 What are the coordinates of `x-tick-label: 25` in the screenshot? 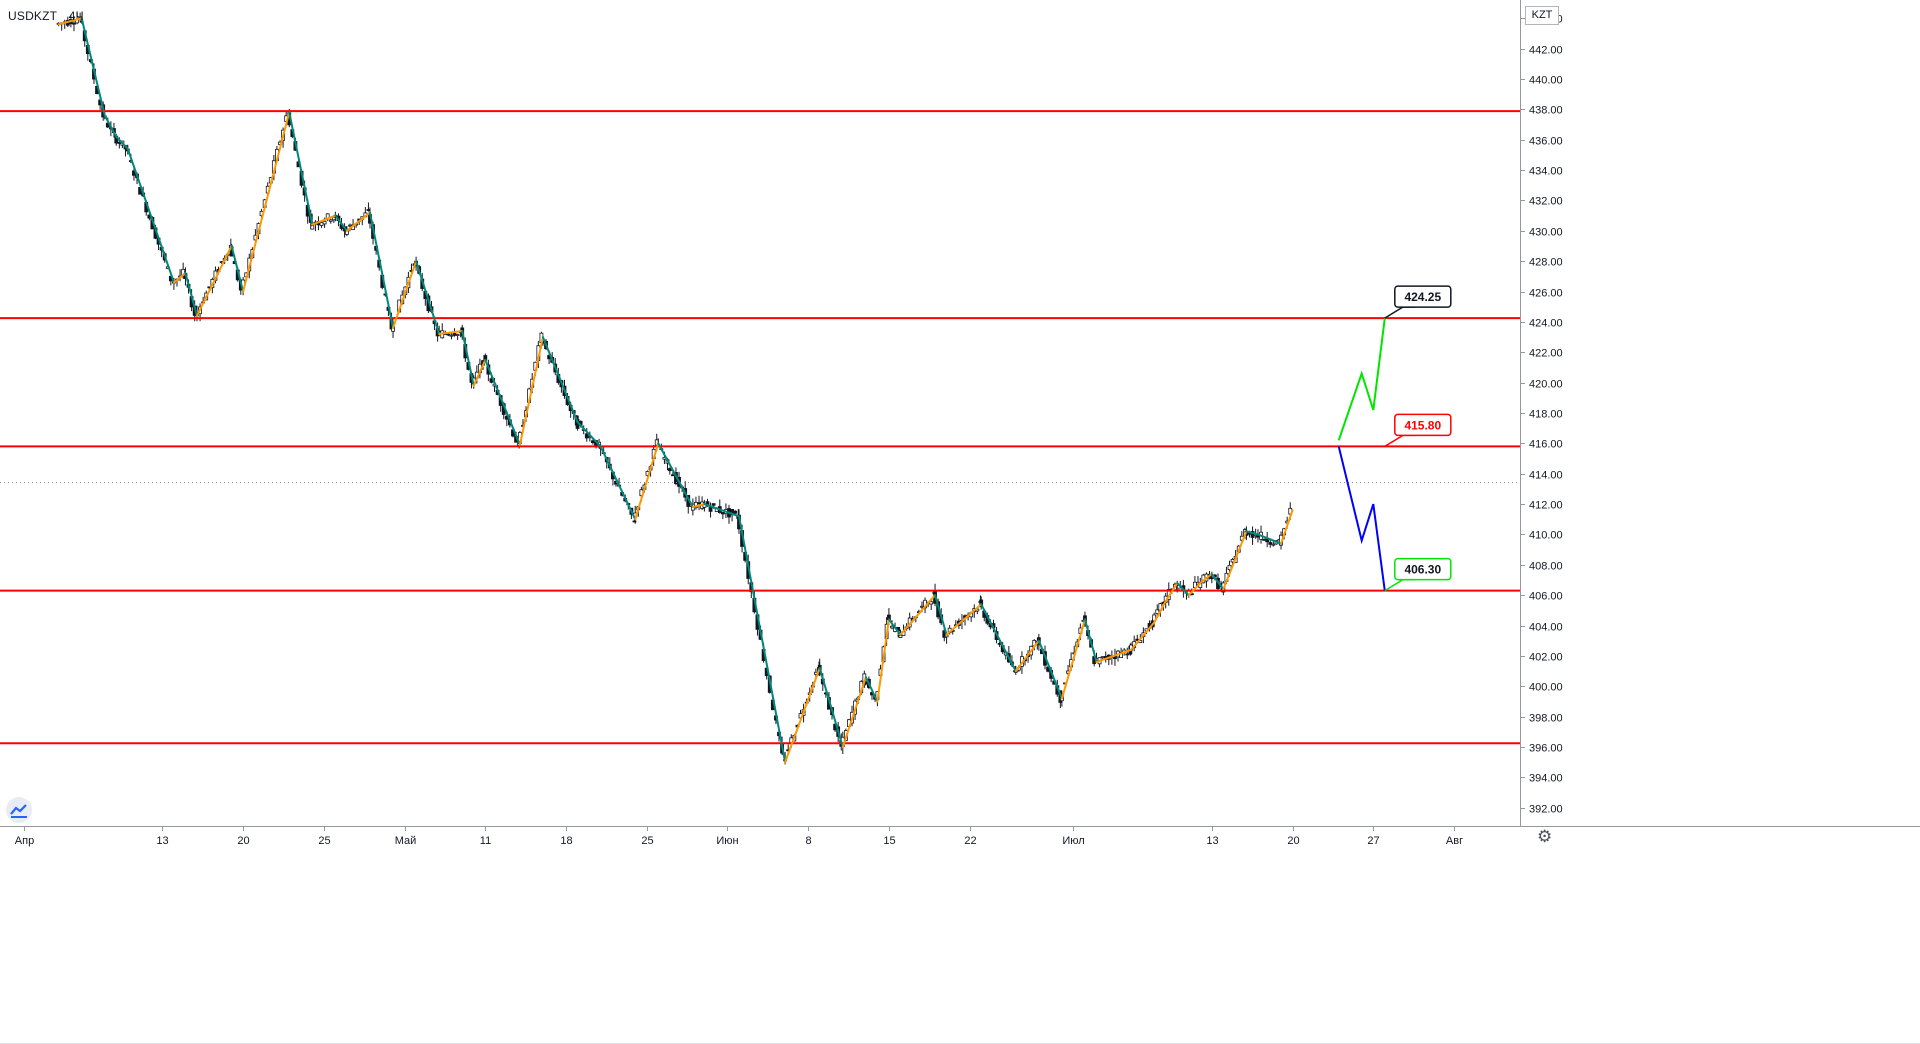 It's located at (324, 841).